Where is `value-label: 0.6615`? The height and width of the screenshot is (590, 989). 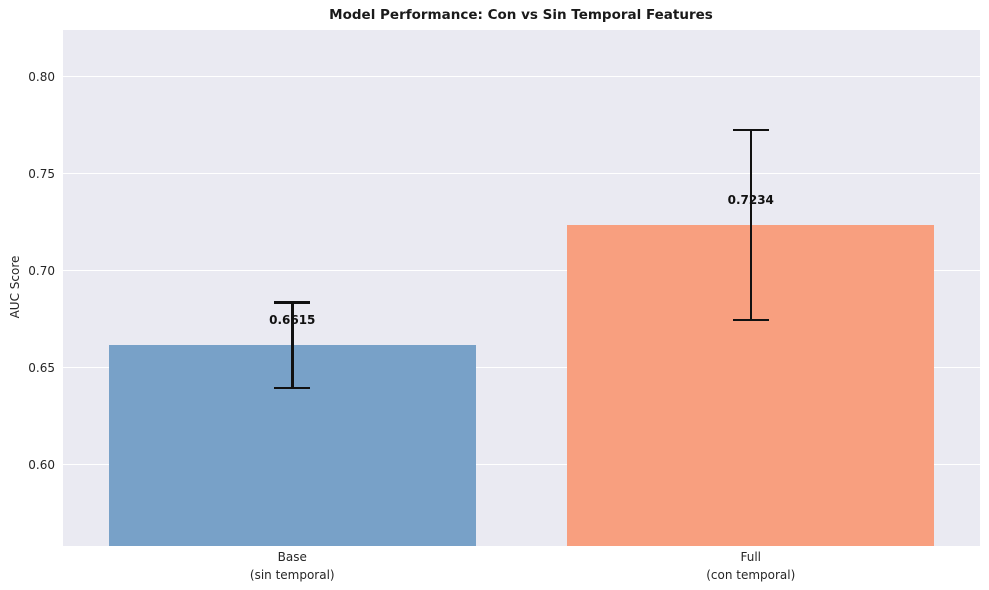 value-label: 0.6615 is located at coordinates (292, 320).